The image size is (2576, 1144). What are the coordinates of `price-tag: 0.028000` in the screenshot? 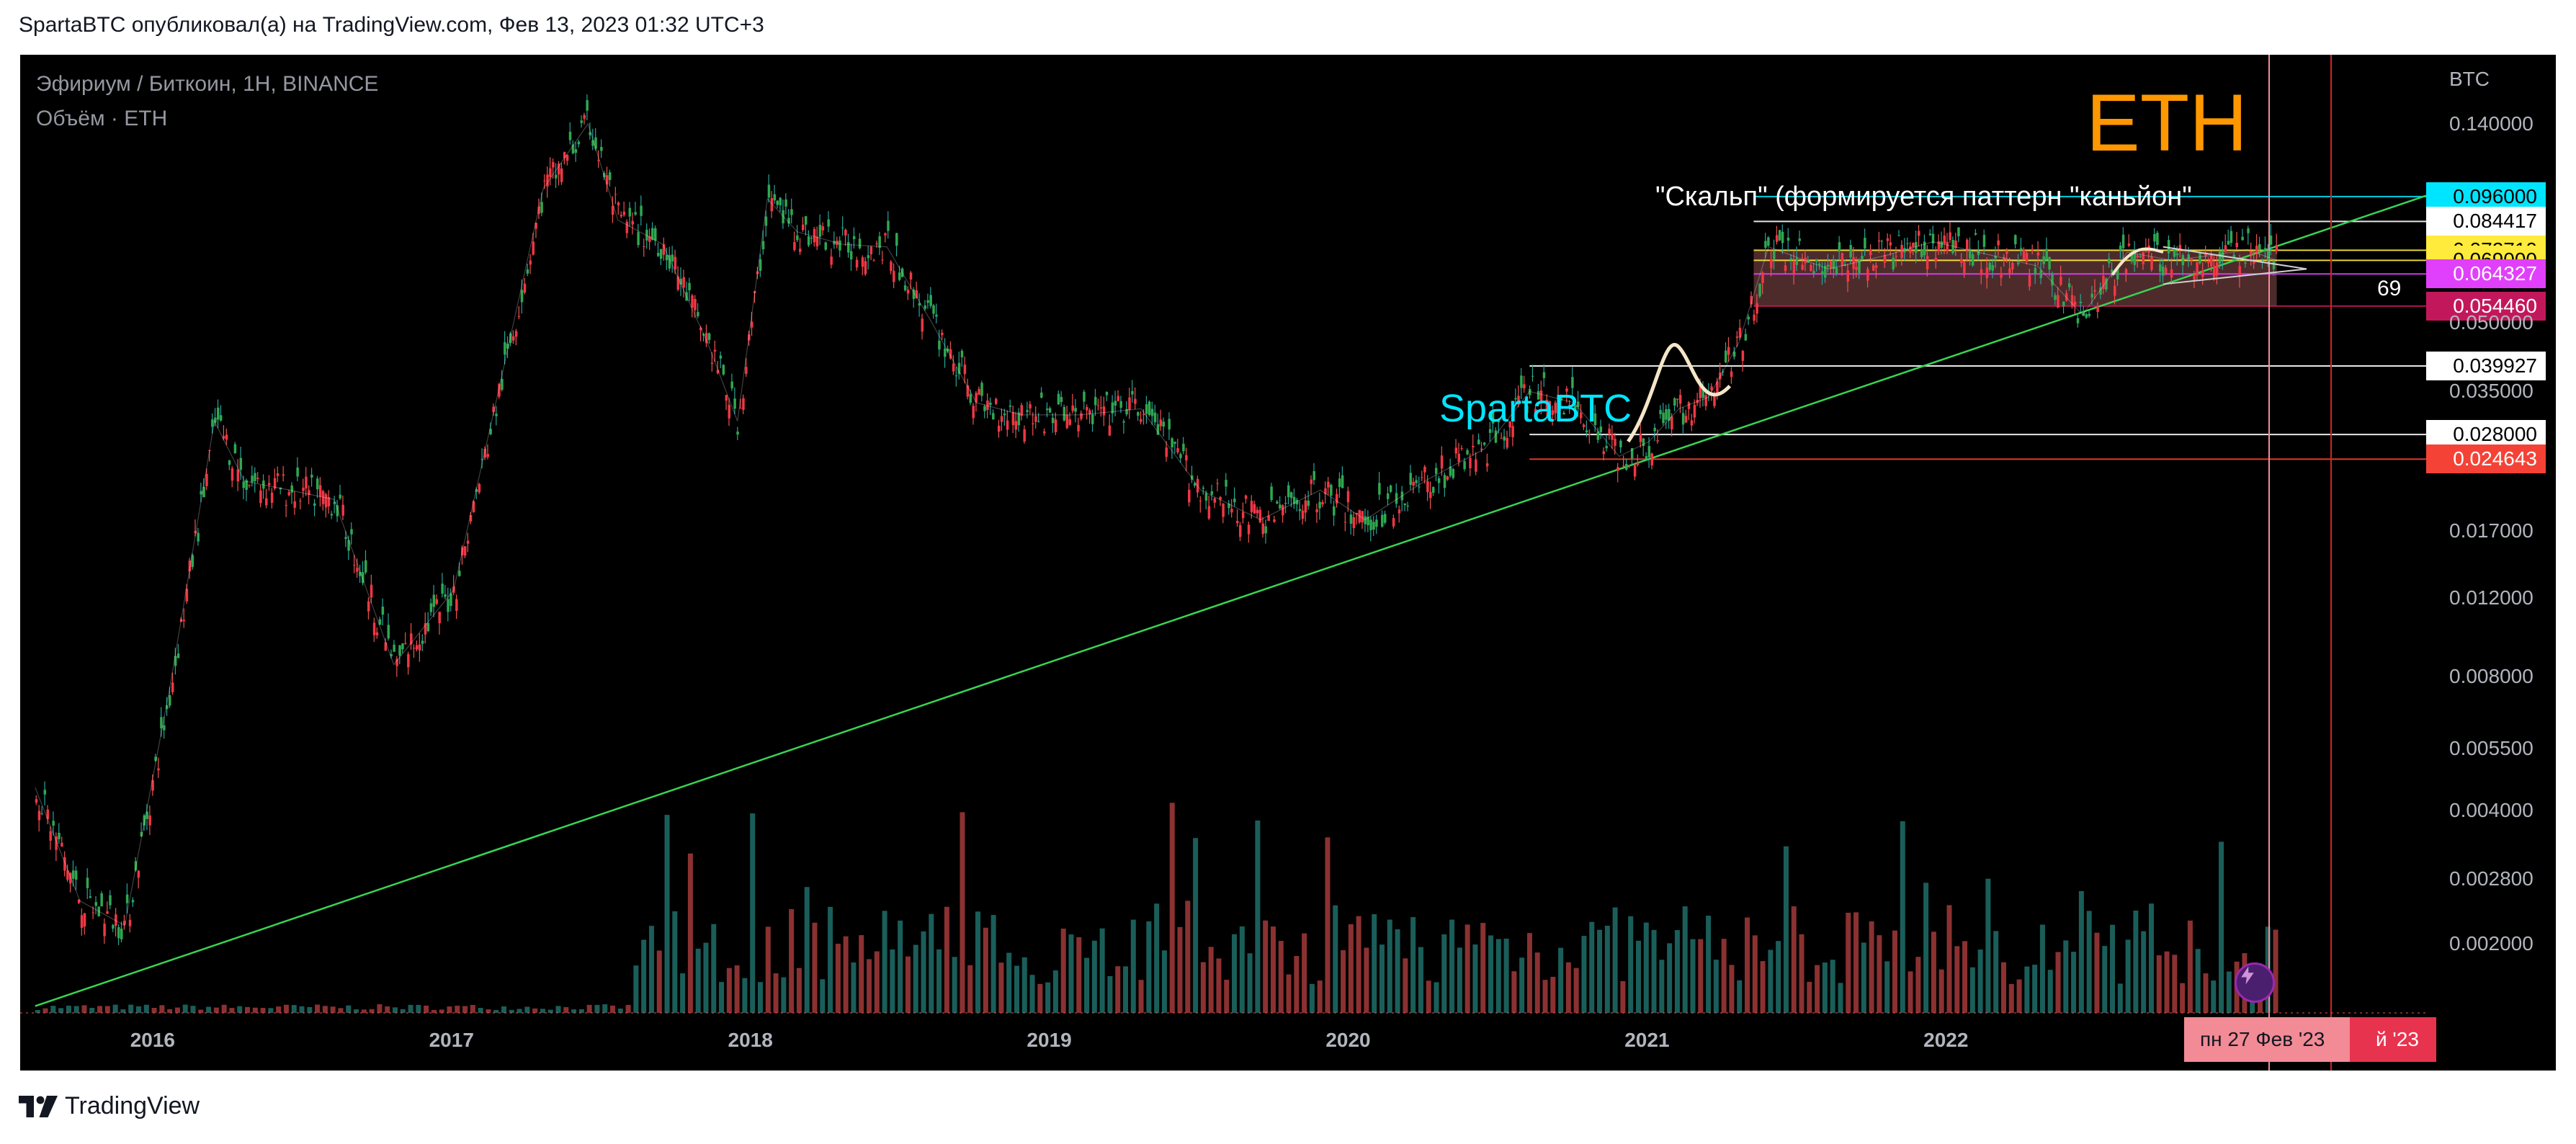 It's located at (2486, 435).